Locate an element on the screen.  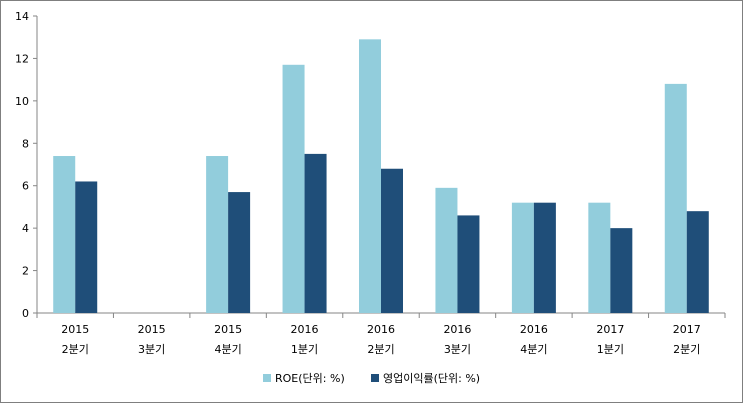
y-tick-label: 12 is located at coordinates (22, 58).